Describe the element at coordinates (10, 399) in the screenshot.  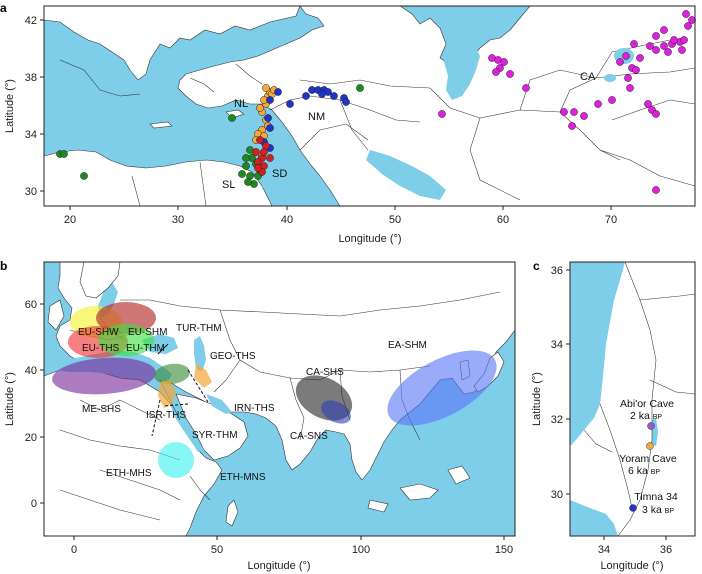
I see `panel-b-ylabel: Latitude (°)` at that location.